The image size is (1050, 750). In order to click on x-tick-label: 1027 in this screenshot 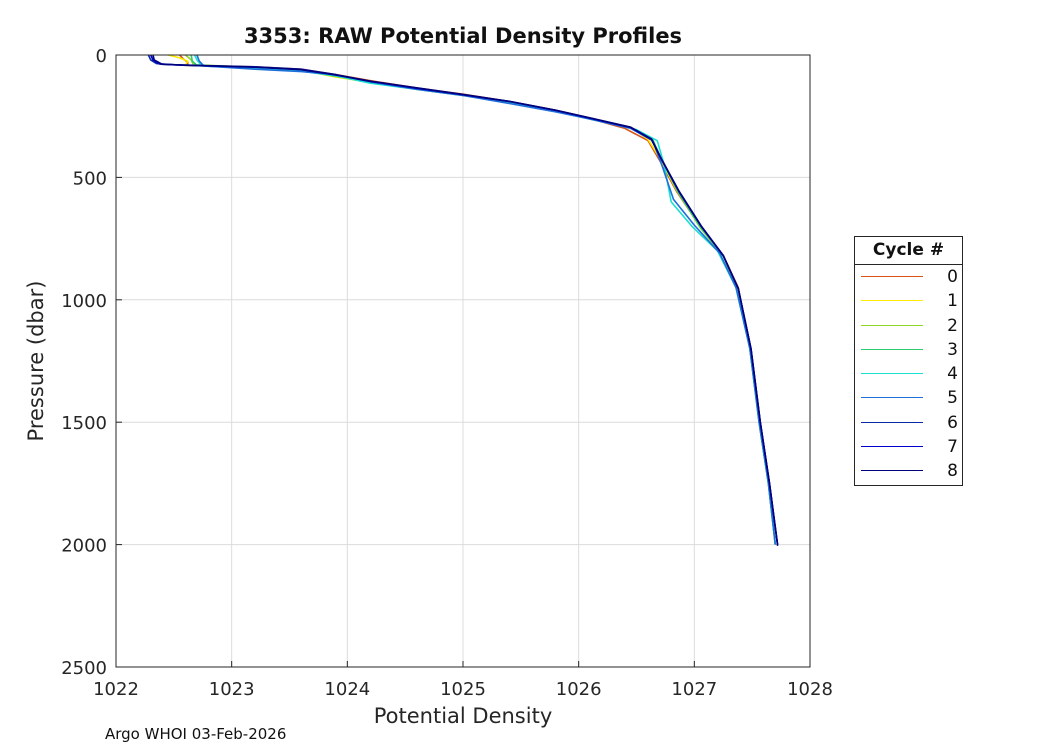, I will do `click(694, 689)`.